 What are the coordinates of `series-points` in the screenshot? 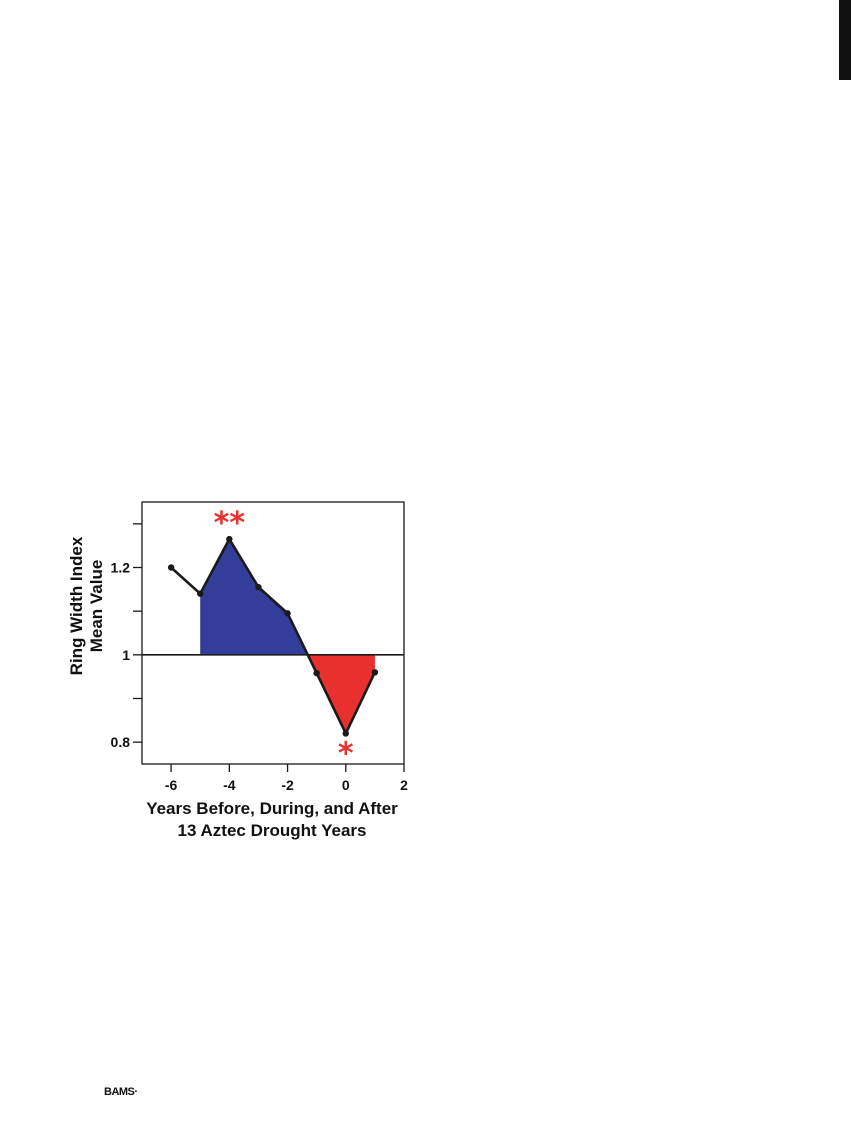 It's located at (273, 636).